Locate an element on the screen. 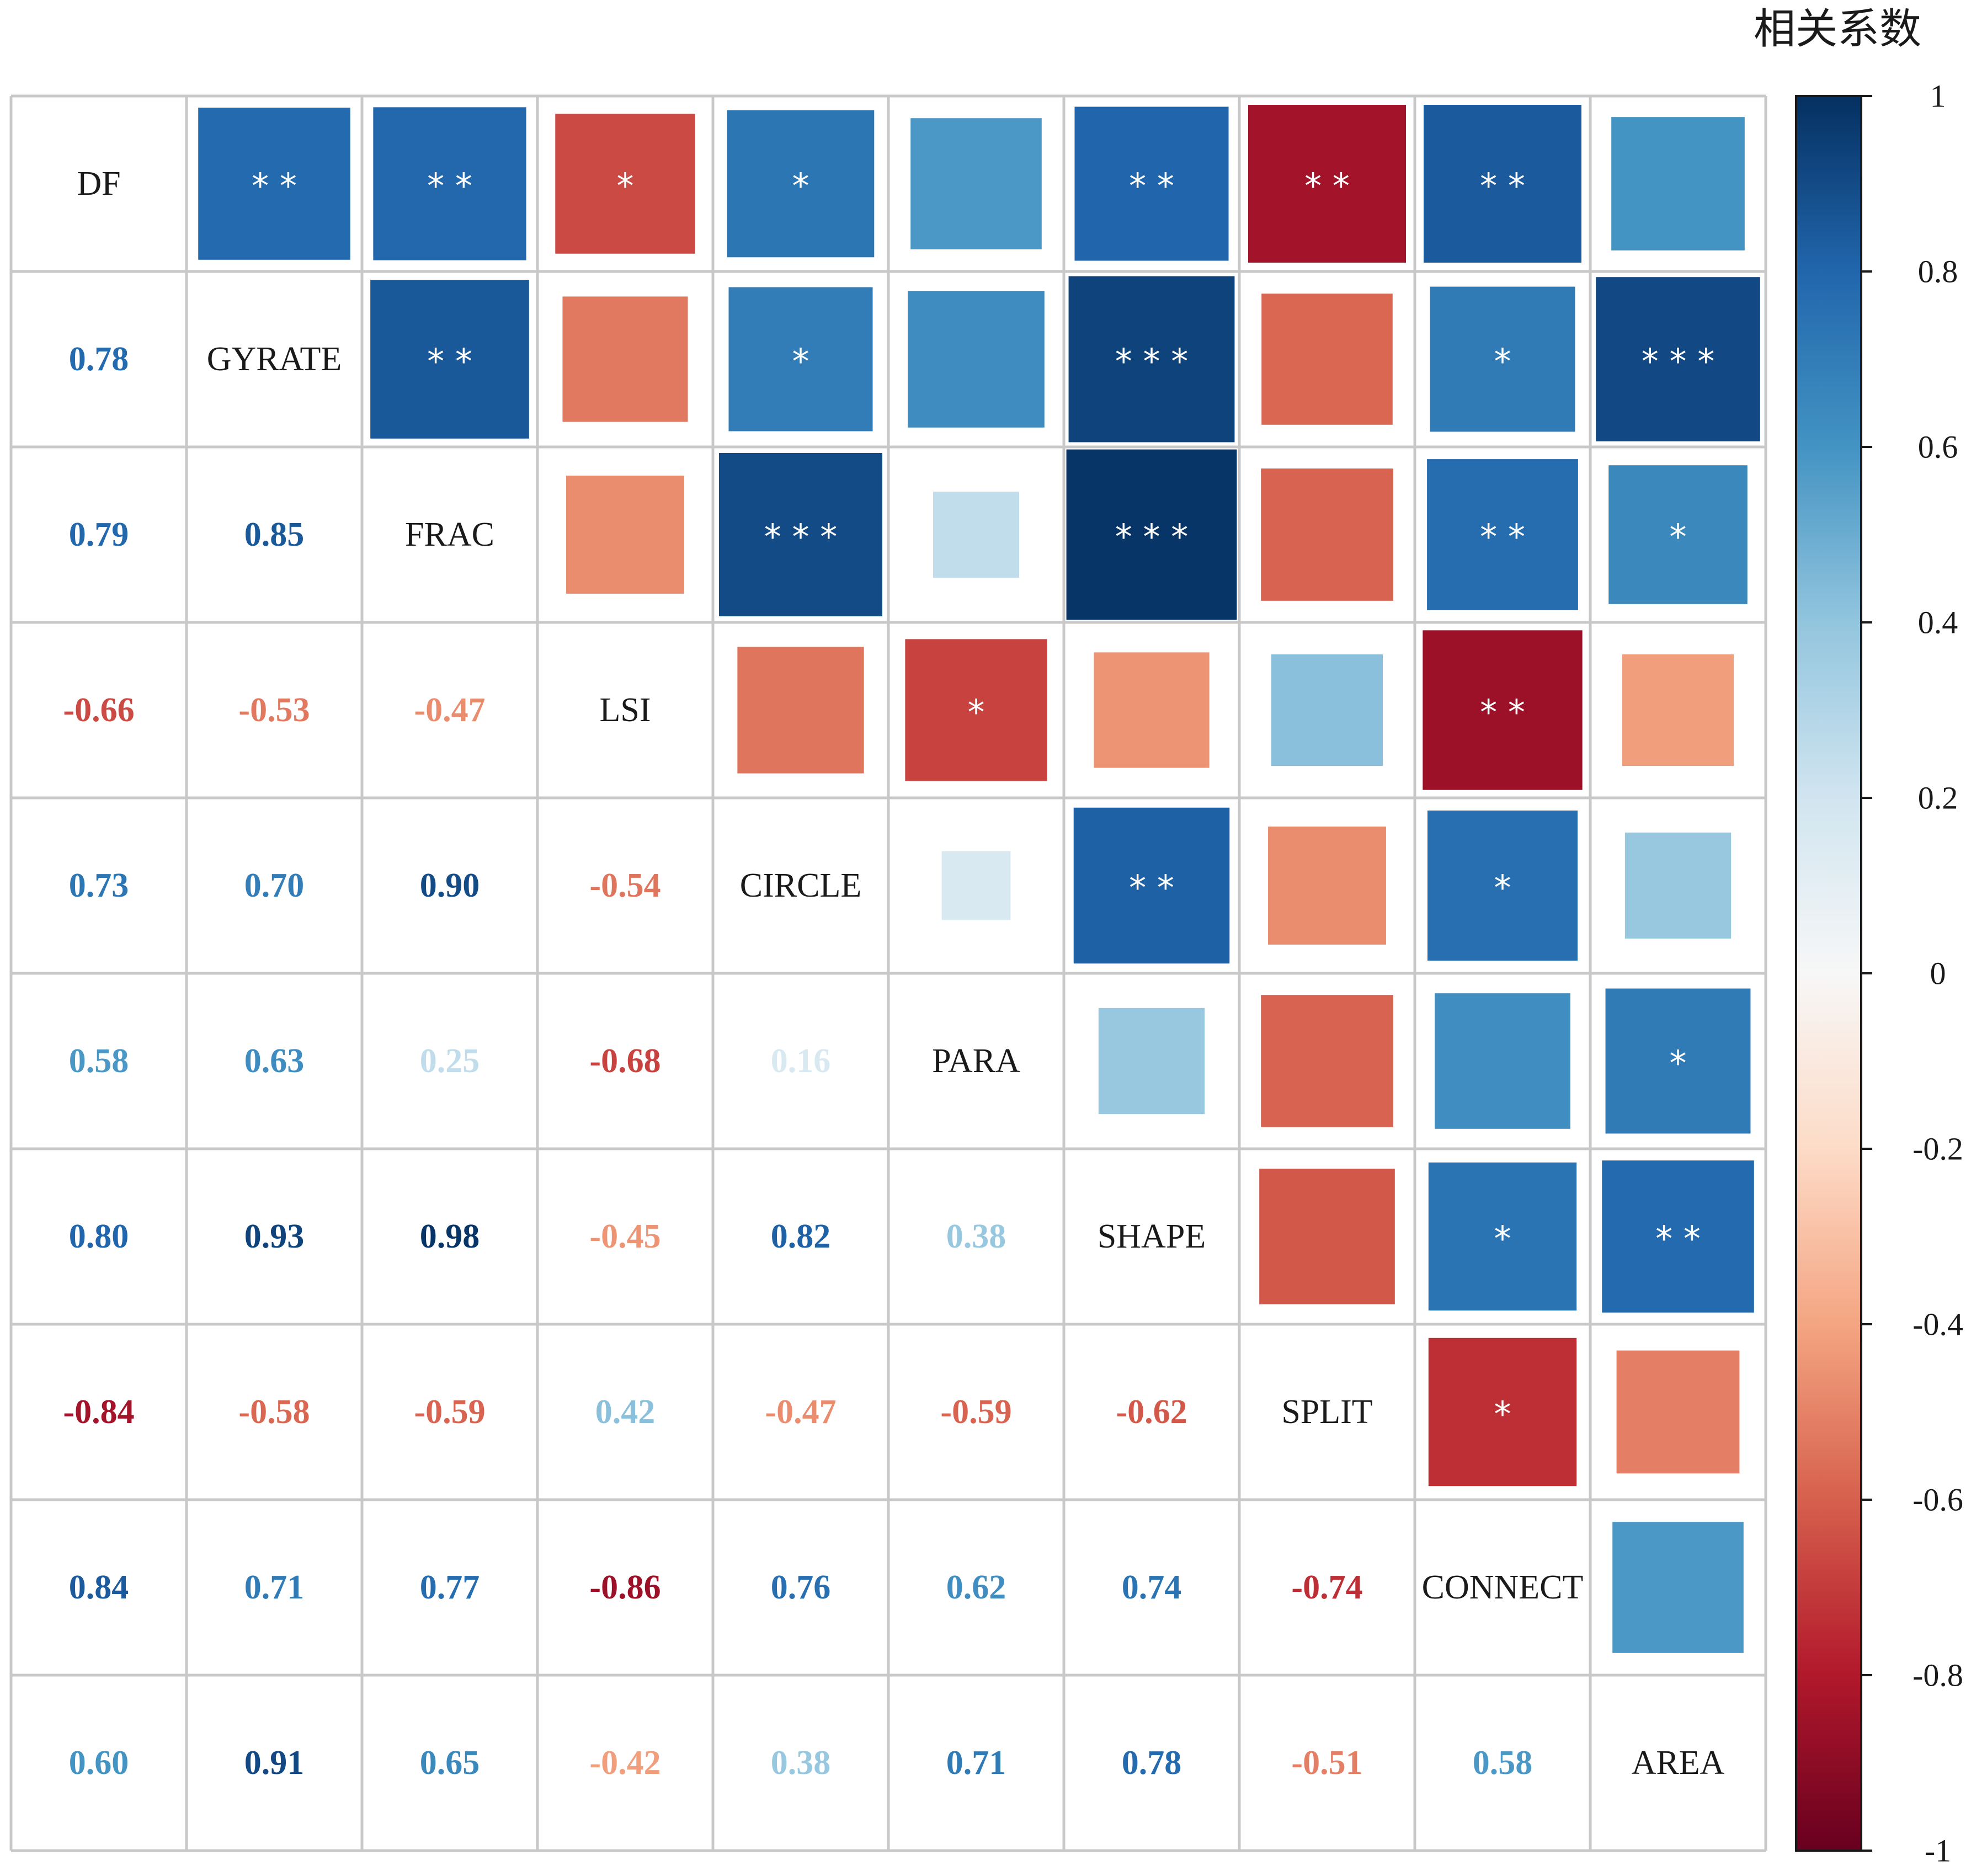  legend-color-bar is located at coordinates (1828, 973).